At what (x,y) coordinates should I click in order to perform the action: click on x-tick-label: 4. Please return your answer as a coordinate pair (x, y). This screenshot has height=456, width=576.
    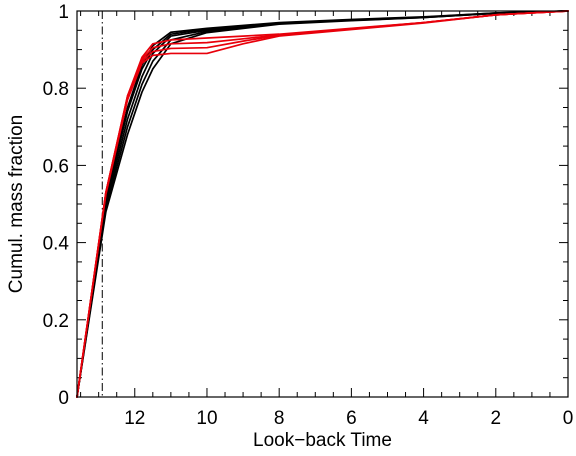
    Looking at the image, I should click on (423, 418).